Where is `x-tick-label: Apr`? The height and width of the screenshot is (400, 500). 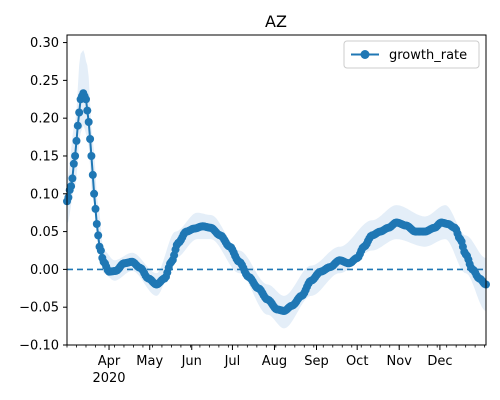 x-tick-label: Apr is located at coordinates (109, 361).